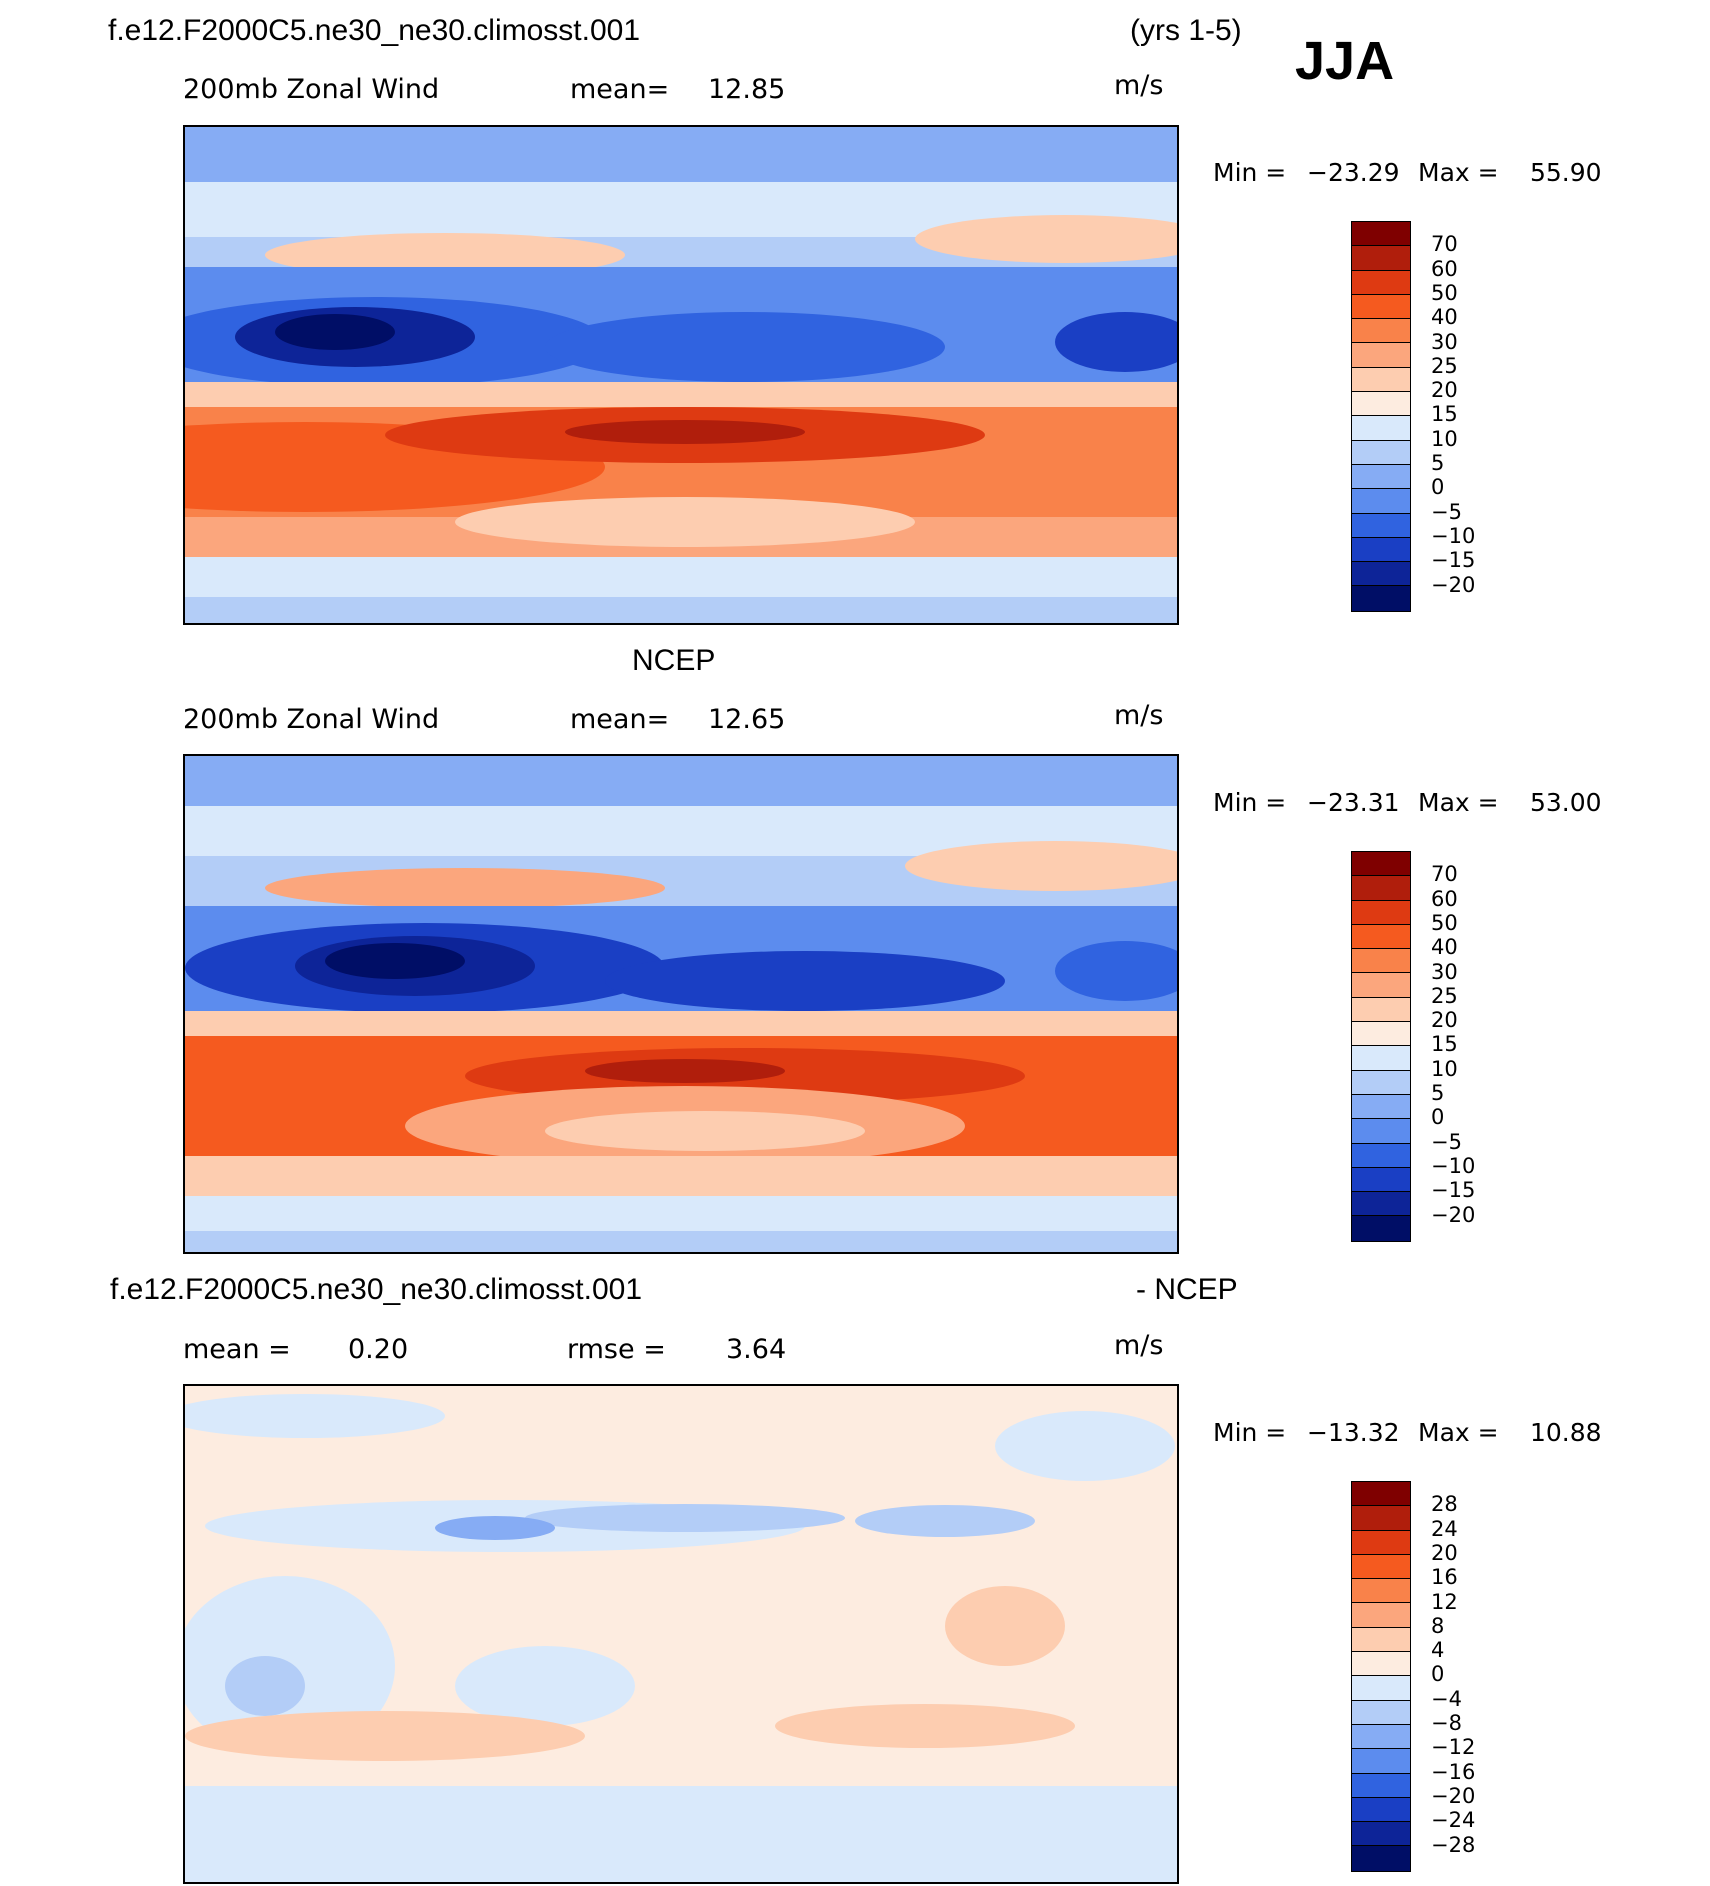  What do you see at coordinates (1139, 85) in the screenshot?
I see `panel1-units: m/s` at bounding box center [1139, 85].